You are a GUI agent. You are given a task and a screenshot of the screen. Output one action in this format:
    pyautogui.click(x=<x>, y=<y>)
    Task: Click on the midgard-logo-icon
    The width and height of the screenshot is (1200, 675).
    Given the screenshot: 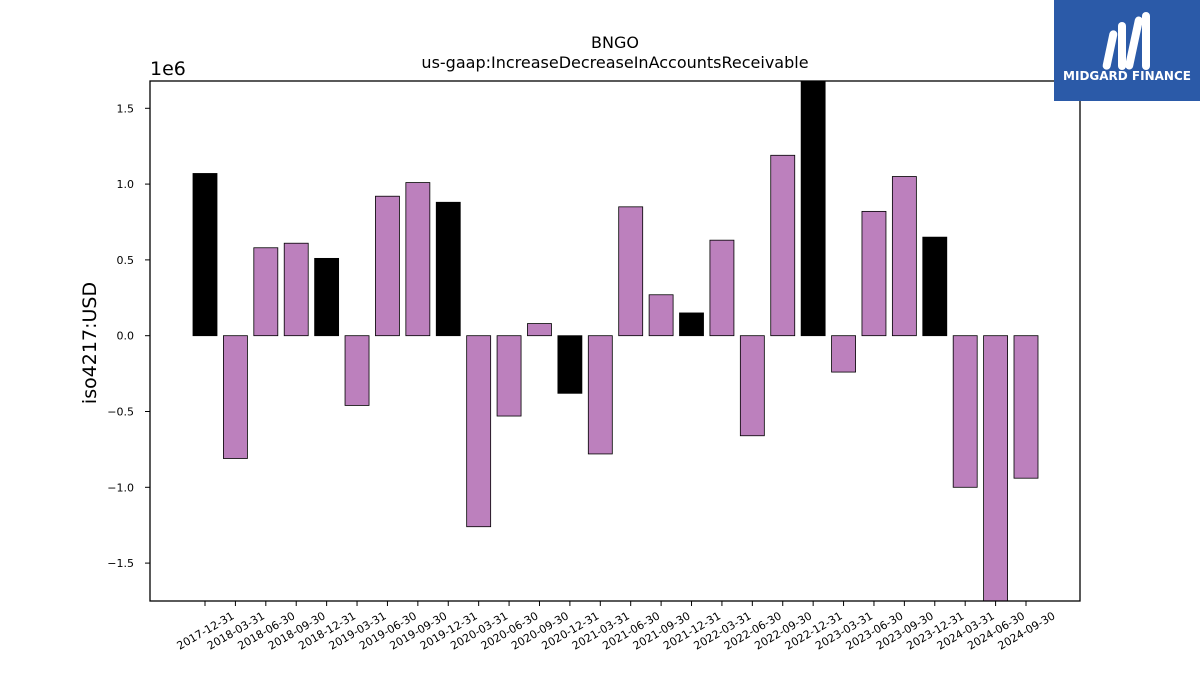 What is the action you would take?
    pyautogui.click(x=1126, y=41)
    